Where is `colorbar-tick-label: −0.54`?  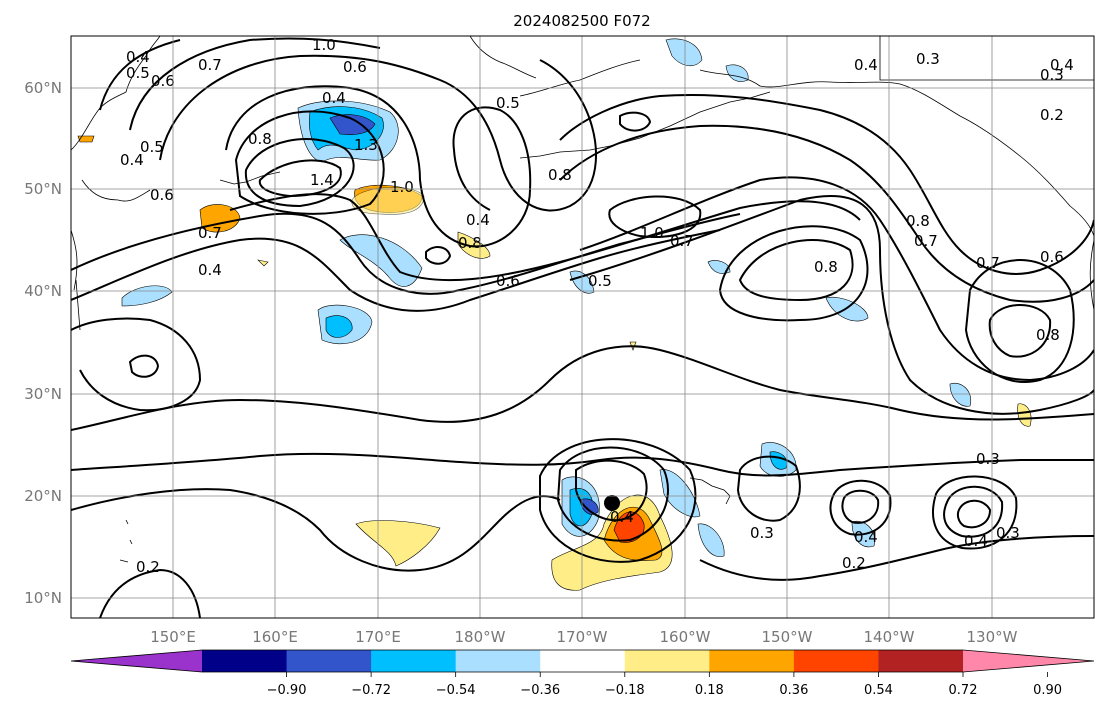 colorbar-tick-label: −0.54 is located at coordinates (456, 690).